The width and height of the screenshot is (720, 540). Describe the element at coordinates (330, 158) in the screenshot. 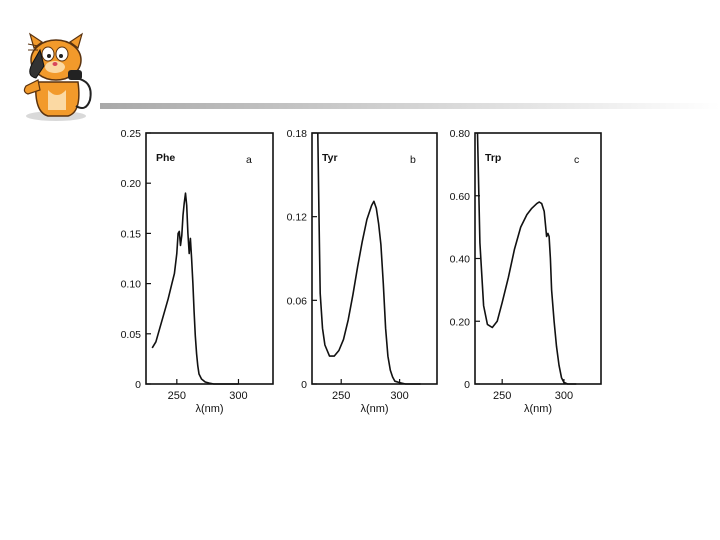

I see `series-label: Tyr` at that location.